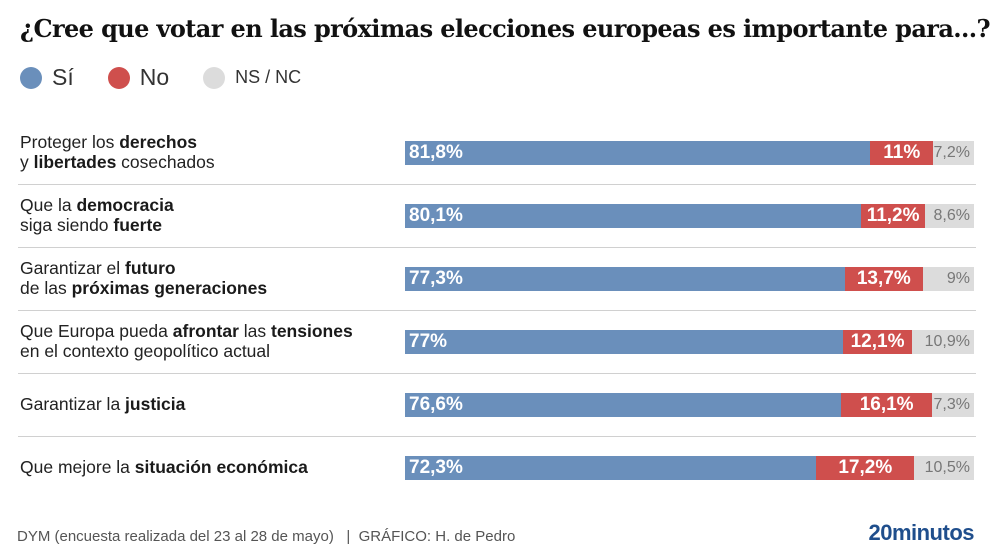 The image size is (990, 556). Describe the element at coordinates (177, 77) in the screenshot. I see `legend: Sí No NS / NC` at that location.